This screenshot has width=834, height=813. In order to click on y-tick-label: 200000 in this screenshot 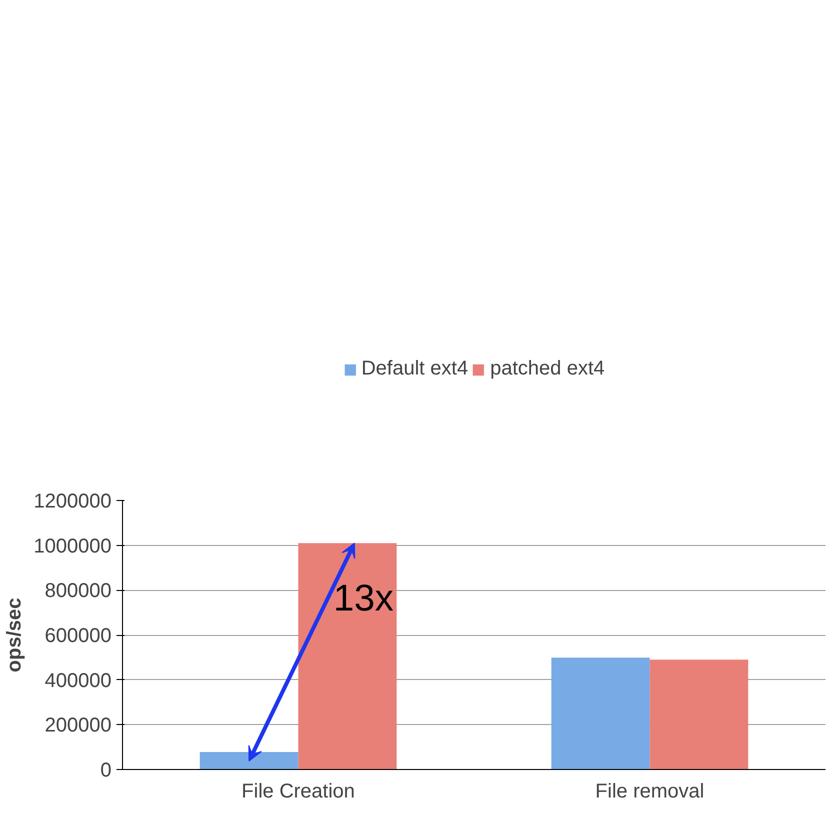, I will do `click(78, 725)`.